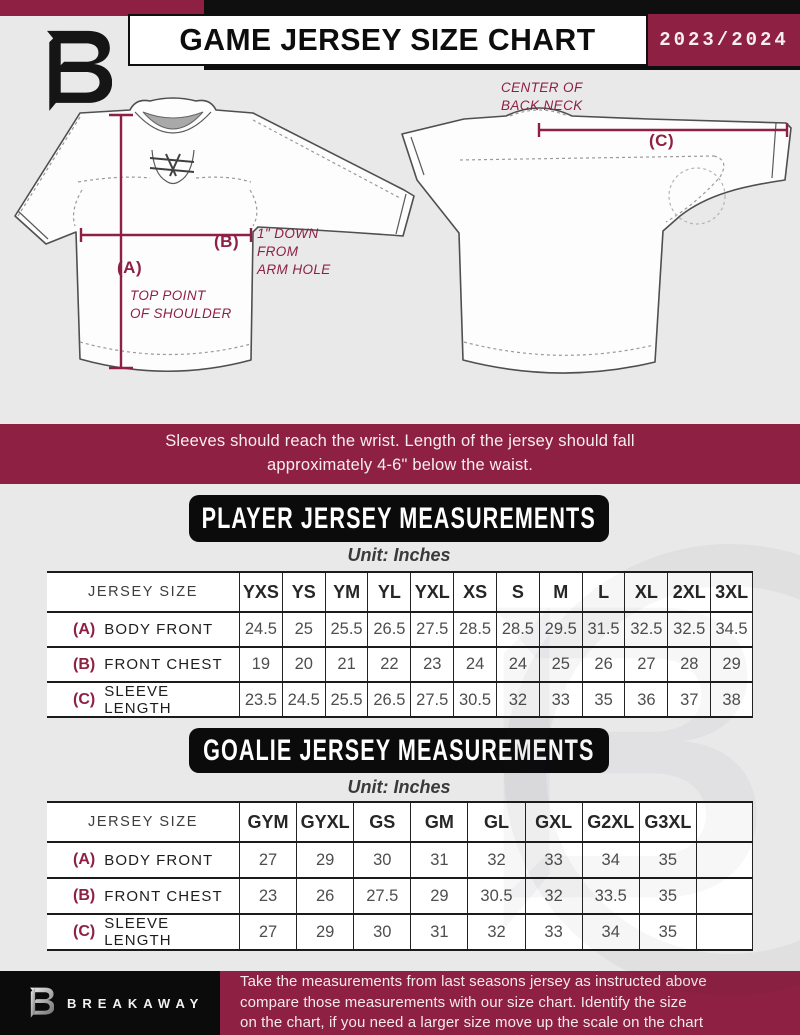 The height and width of the screenshot is (1035, 800). What do you see at coordinates (130, 267) in the screenshot?
I see `measurement-a-label: (A)` at bounding box center [130, 267].